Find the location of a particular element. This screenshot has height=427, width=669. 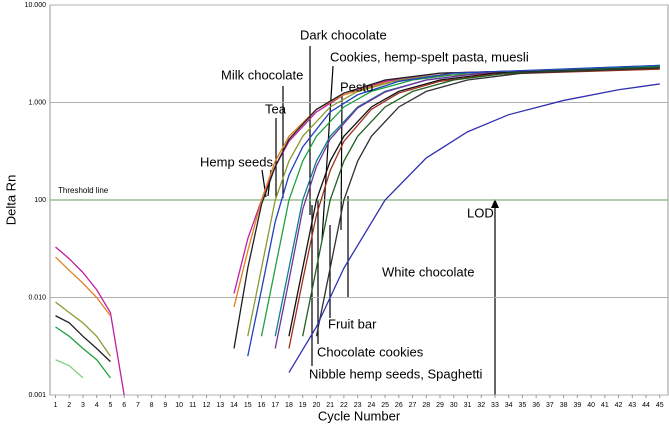

x-tick-label: 25 is located at coordinates (385, 405).